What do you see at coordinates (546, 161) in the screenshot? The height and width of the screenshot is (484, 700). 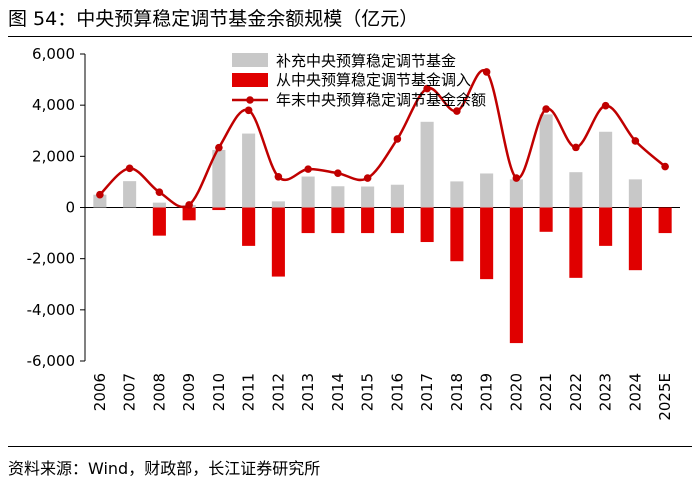 I see `inflow-bar-2021` at bounding box center [546, 161].